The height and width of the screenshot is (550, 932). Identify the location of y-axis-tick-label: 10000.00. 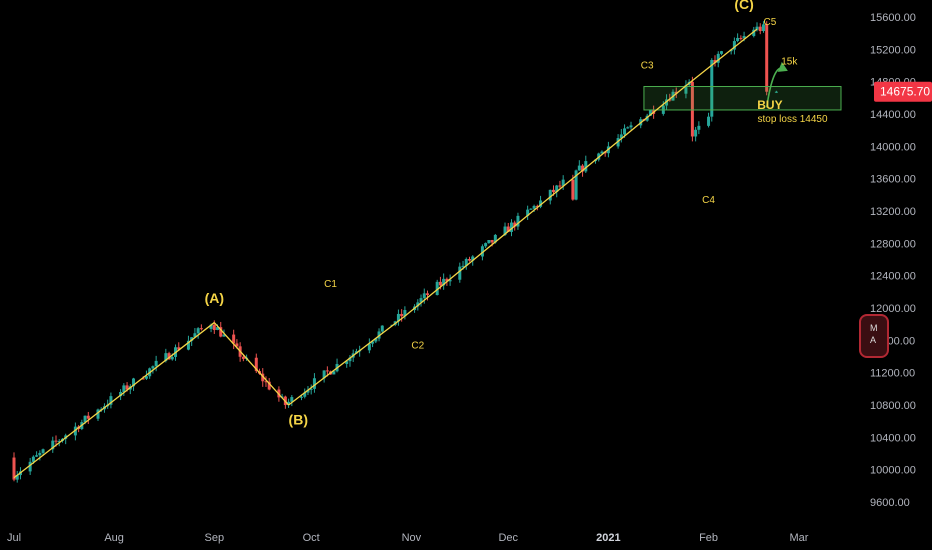
(893, 471).